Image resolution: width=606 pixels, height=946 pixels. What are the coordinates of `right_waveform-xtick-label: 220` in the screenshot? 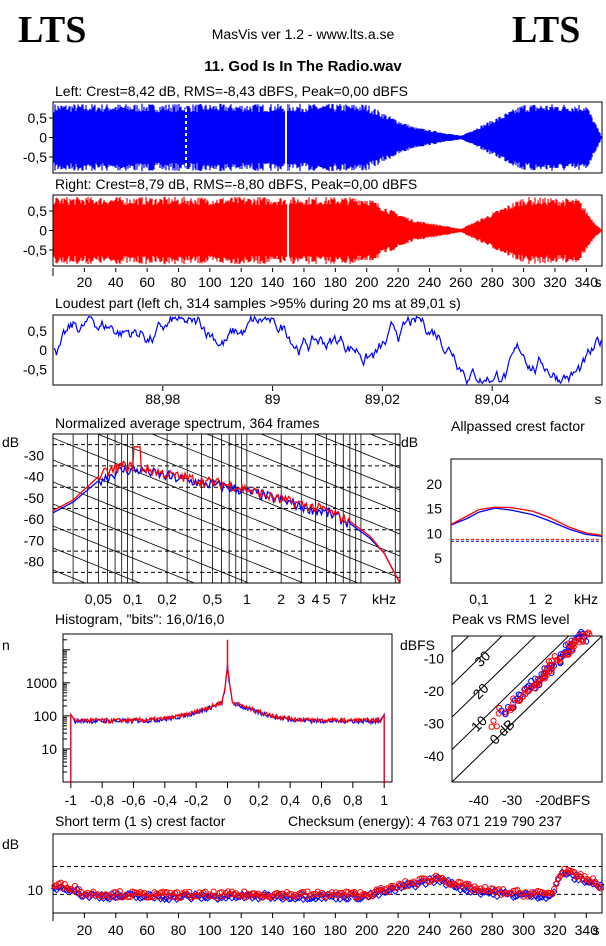 It's located at (398, 282).